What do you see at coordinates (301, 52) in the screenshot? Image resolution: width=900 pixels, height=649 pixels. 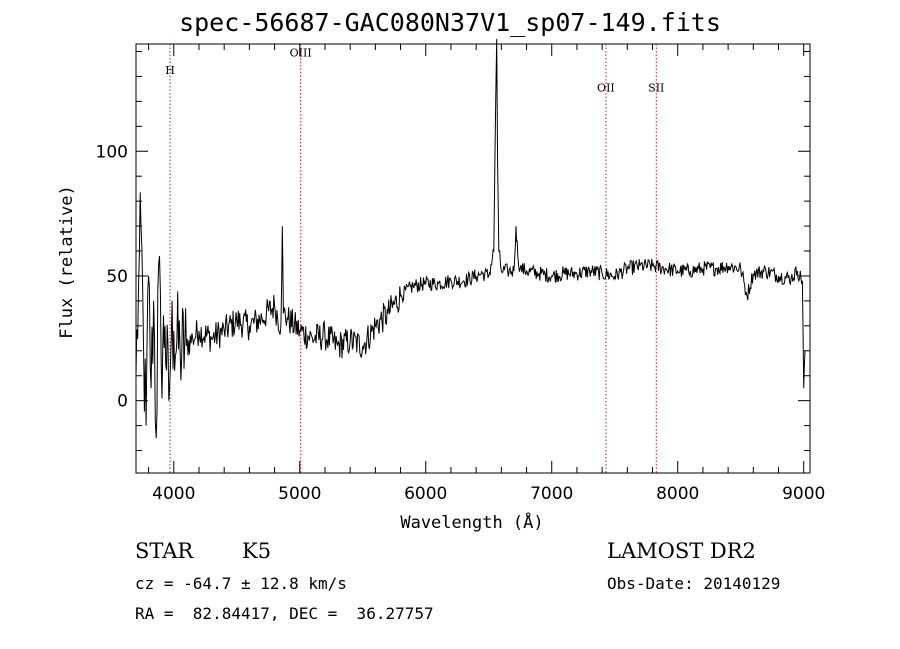 I see `marker-label-OIII: OIII` at bounding box center [301, 52].